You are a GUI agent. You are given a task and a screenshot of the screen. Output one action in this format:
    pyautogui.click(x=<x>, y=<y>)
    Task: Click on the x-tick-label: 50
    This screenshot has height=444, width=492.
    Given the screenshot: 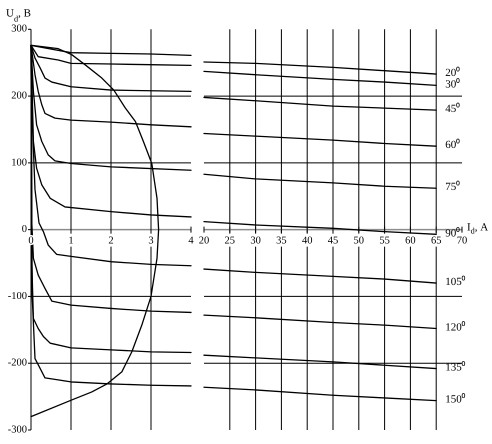 What is the action you would take?
    pyautogui.click(x=359, y=241)
    